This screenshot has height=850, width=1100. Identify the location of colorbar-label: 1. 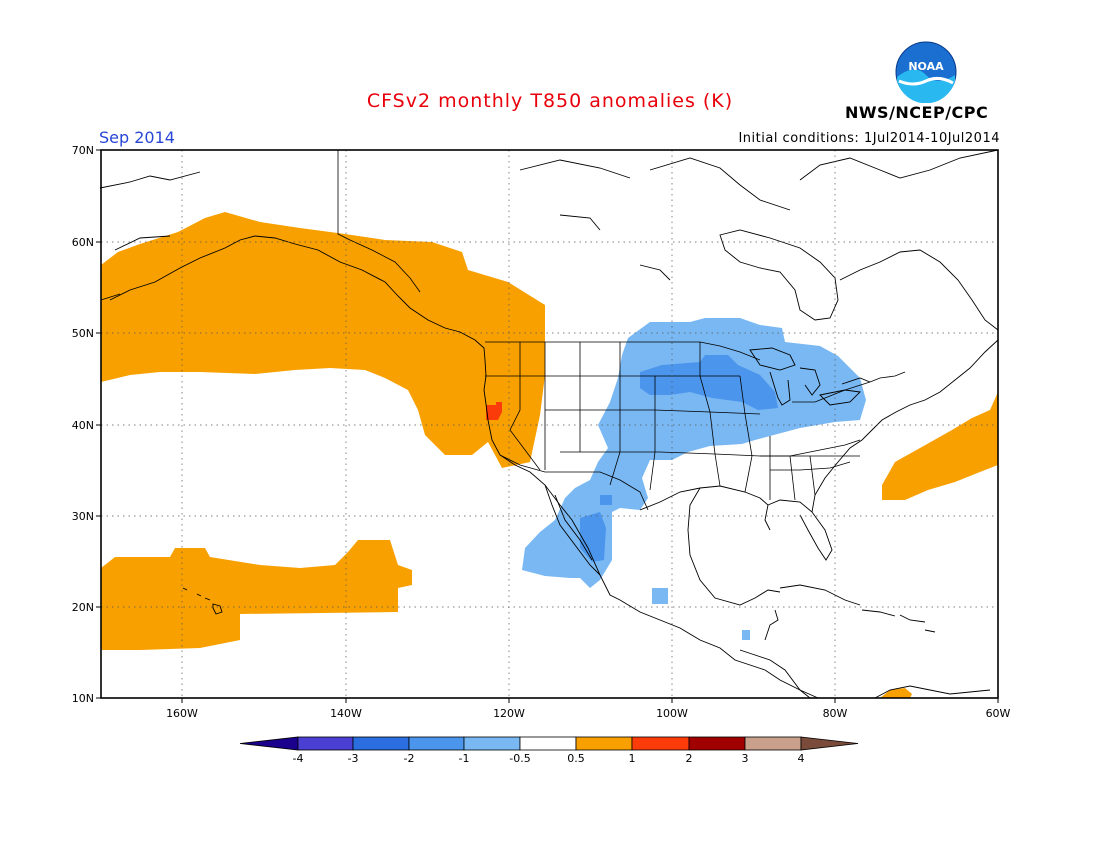
(632, 758).